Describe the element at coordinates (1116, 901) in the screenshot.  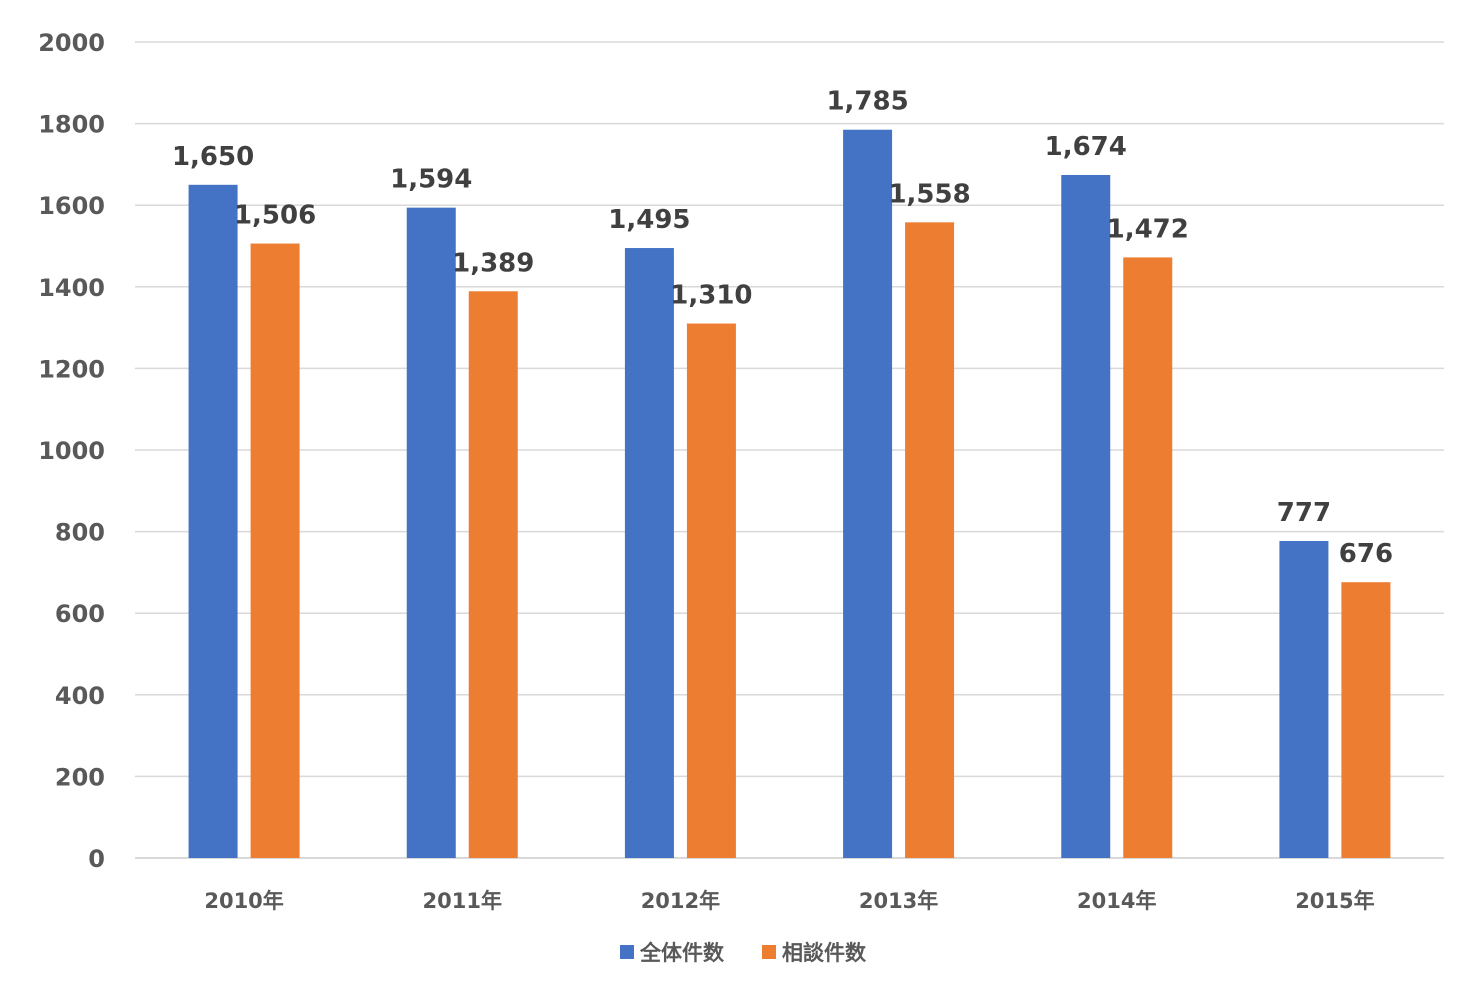
I see `x-tick-label: 2014年` at that location.